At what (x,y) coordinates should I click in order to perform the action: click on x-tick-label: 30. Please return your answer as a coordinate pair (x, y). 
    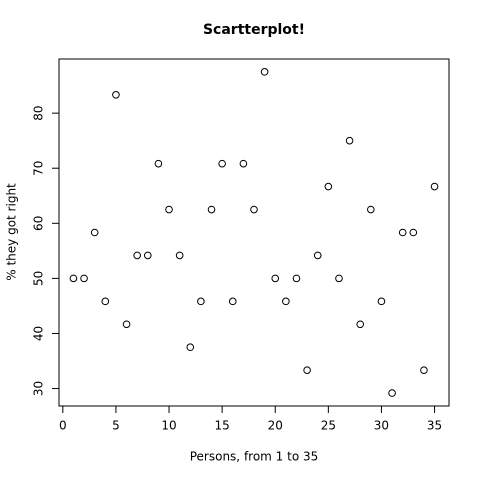
    Looking at the image, I should click on (381, 426).